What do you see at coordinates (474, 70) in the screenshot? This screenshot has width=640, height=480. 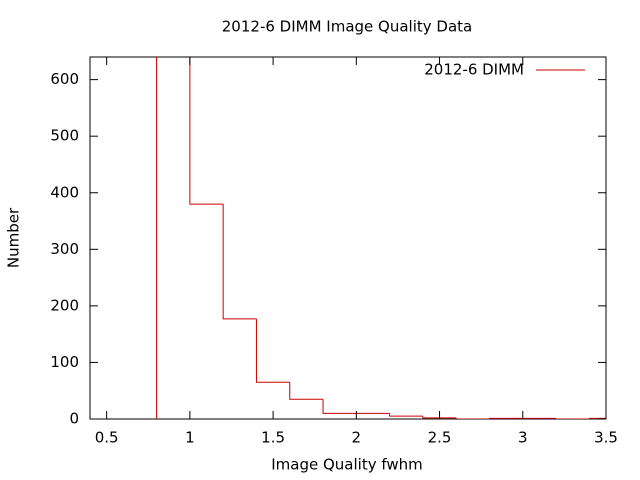 I see `legend-label: 2012-6 DIMM` at bounding box center [474, 70].